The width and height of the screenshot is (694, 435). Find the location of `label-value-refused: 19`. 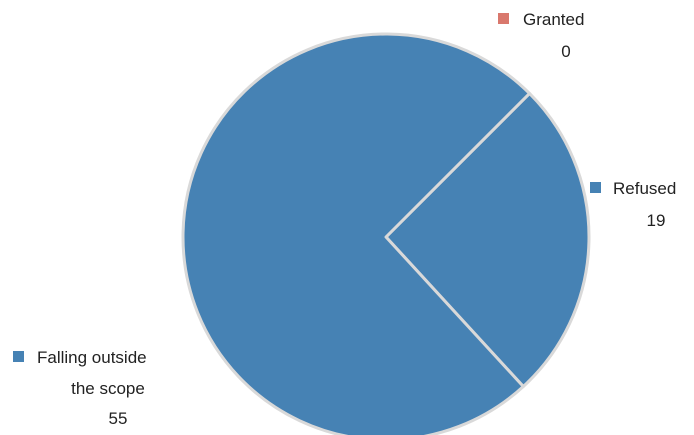

label-value-refused: 19 is located at coordinates (656, 220).